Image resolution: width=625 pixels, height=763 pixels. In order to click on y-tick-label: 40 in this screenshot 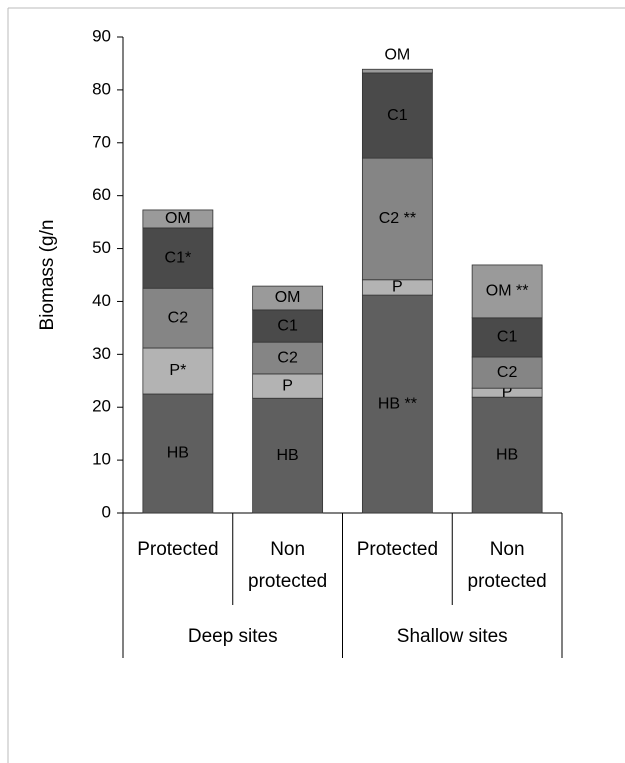, I will do `click(101, 300)`.